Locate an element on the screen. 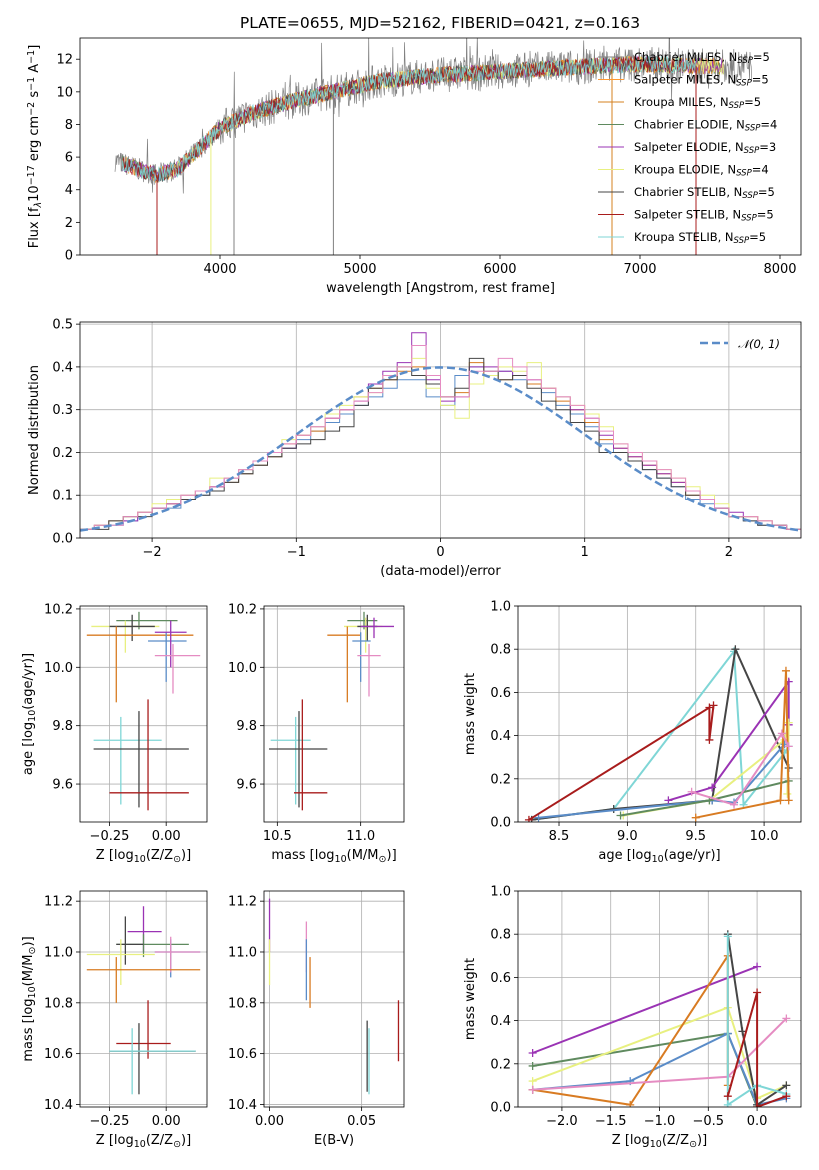 Image resolution: width=819 pixels, height=1170 pixels. legend-label: Salpeter MILES, NSSP=5 is located at coordinates (701, 81).